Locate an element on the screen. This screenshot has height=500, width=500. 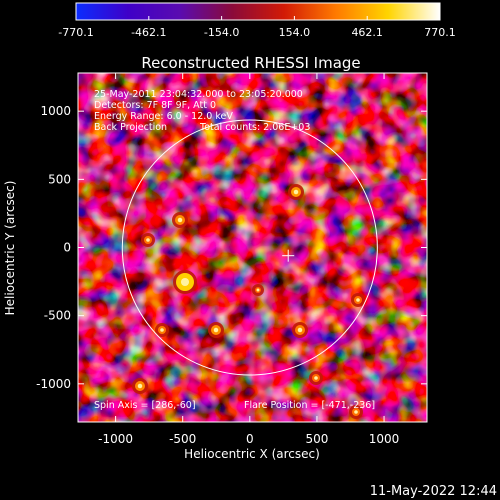
colorbar: -770.1 -462.1 -154.0 154.0 462.1 770.1 is located at coordinates (257, 20).